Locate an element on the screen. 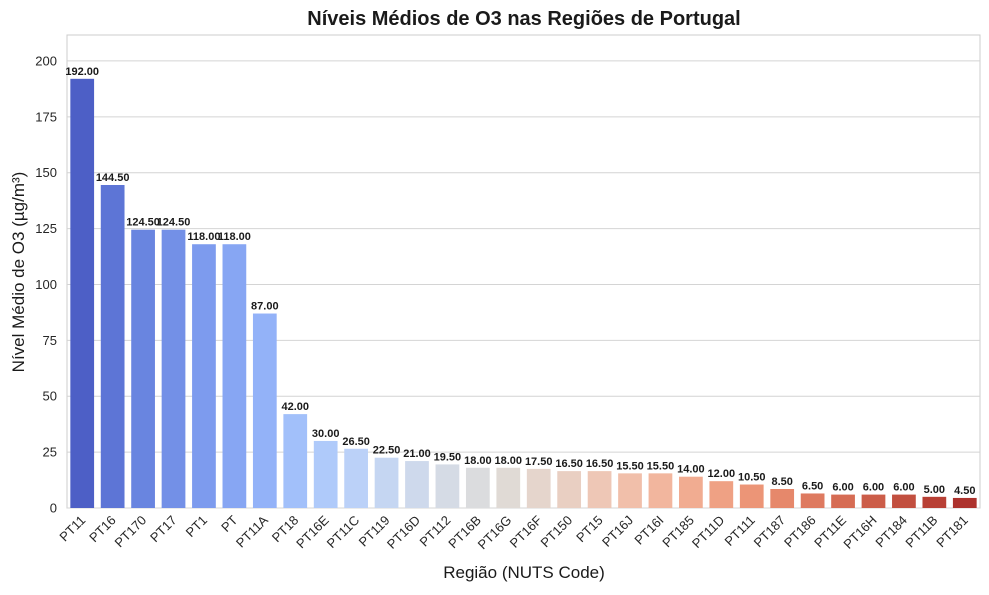 This screenshot has height=595, width=989. bar-value-label: 6.50 is located at coordinates (812, 486).